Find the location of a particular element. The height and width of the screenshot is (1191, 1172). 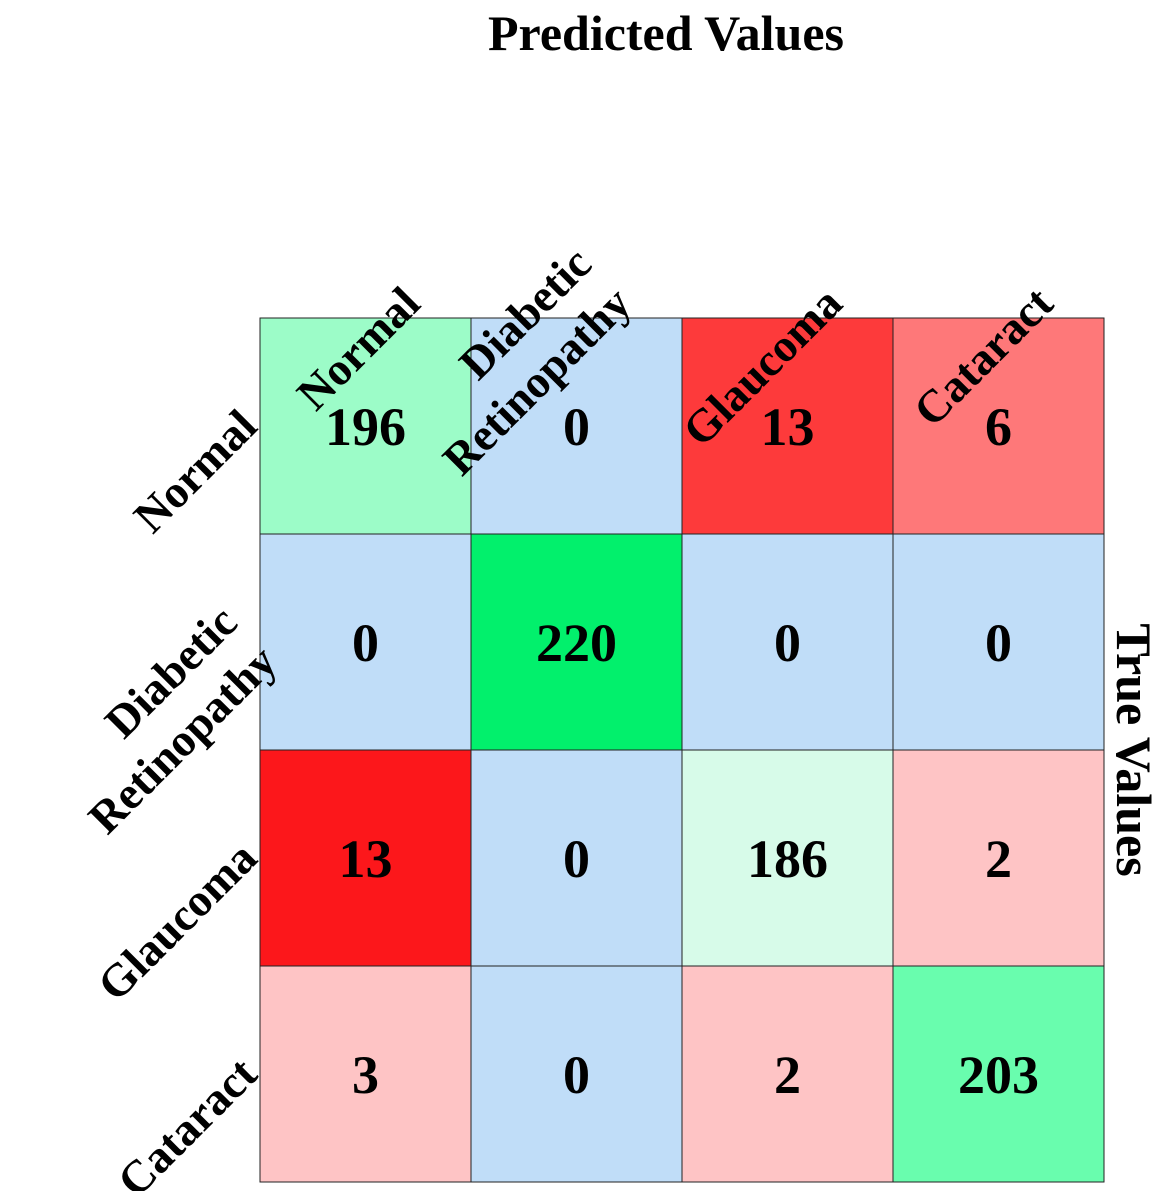

cell-value-label-2-3: 2 is located at coordinates (998, 859).